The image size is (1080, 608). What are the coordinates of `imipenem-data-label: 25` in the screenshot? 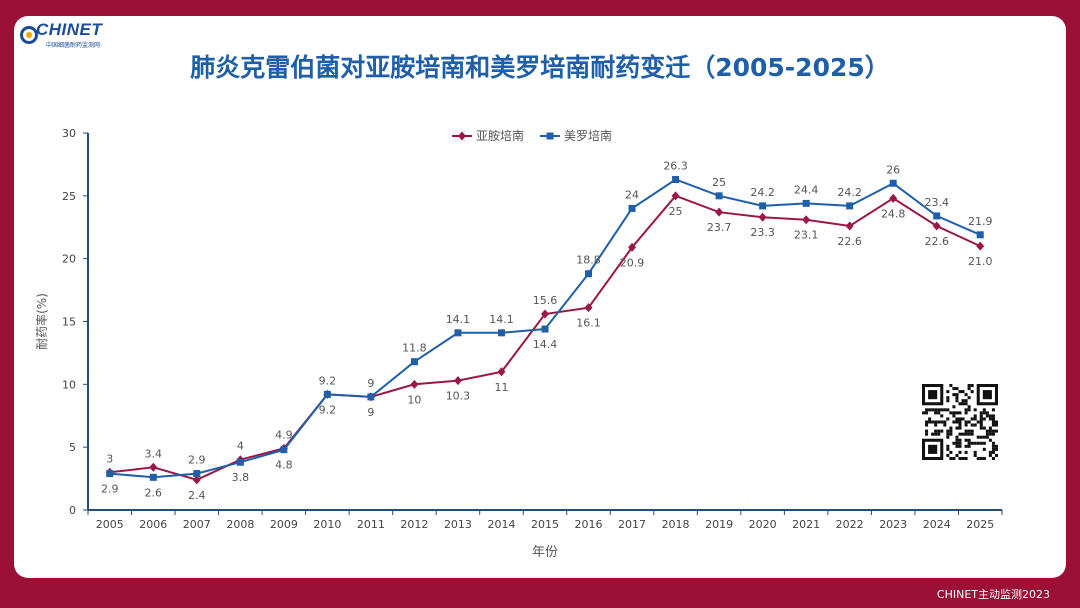 It's located at (676, 211).